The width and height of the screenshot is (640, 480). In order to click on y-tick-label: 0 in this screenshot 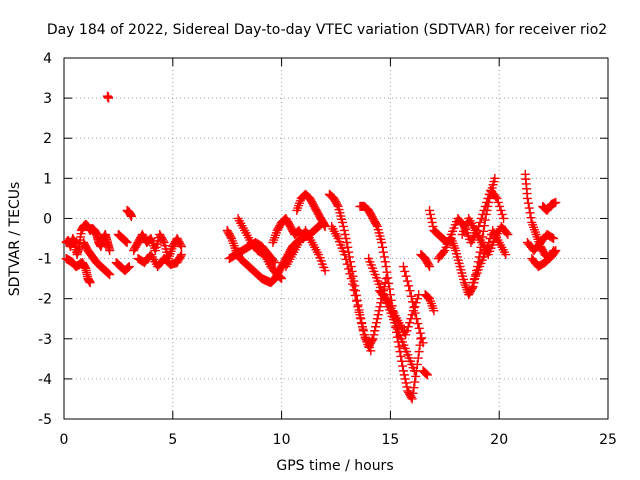, I will do `click(47, 219)`.